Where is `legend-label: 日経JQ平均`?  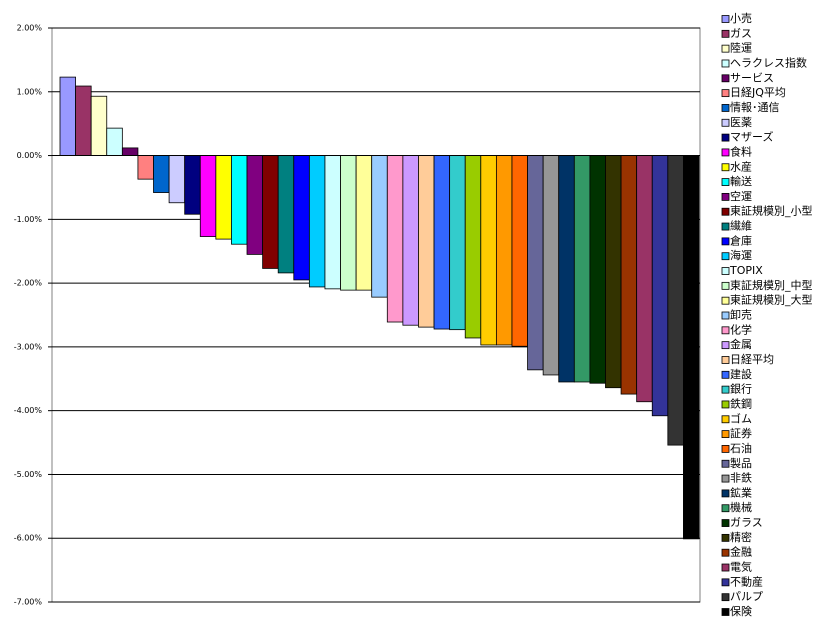 legend-label: 日経JQ平均 is located at coordinates (758, 92).